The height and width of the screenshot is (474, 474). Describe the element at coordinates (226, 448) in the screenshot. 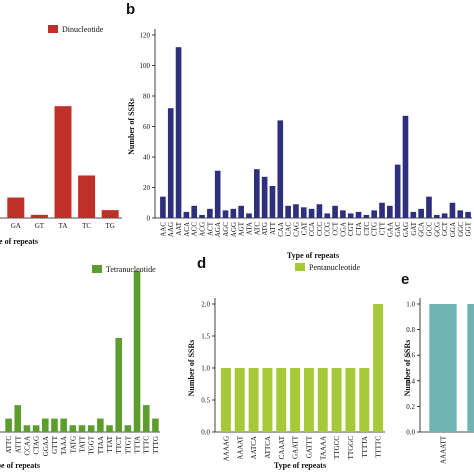

I see `x-tick-label: AAAAG` at that location.